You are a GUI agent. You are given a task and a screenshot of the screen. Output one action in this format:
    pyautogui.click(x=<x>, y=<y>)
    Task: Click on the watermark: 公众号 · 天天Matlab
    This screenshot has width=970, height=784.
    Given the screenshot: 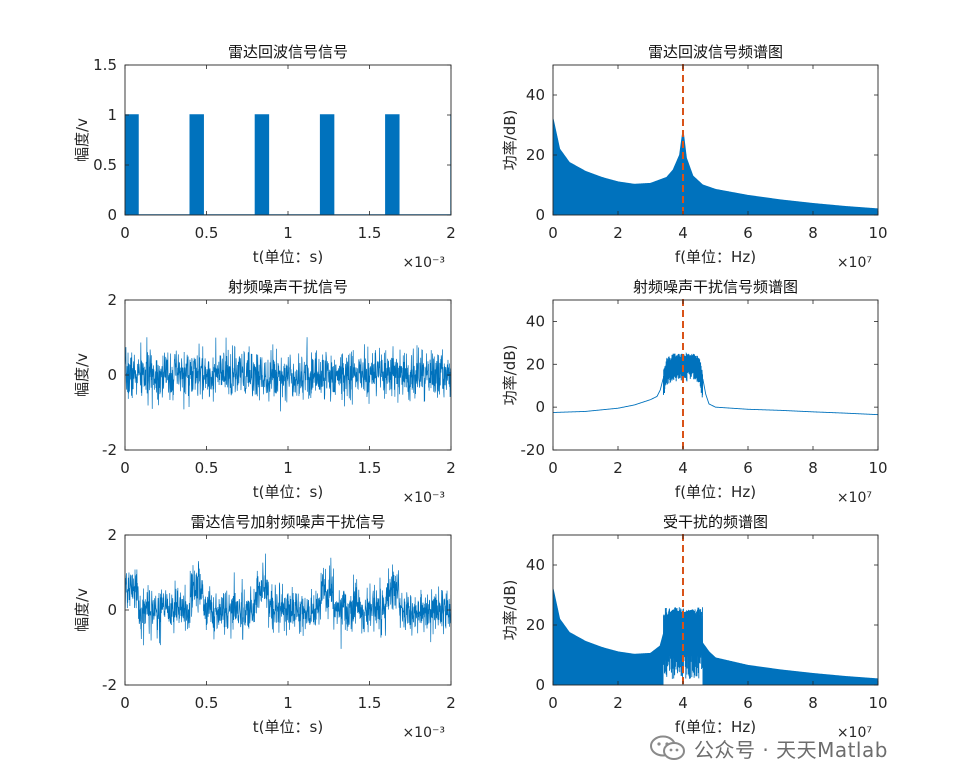 What is the action you would take?
    pyautogui.click(x=800, y=748)
    